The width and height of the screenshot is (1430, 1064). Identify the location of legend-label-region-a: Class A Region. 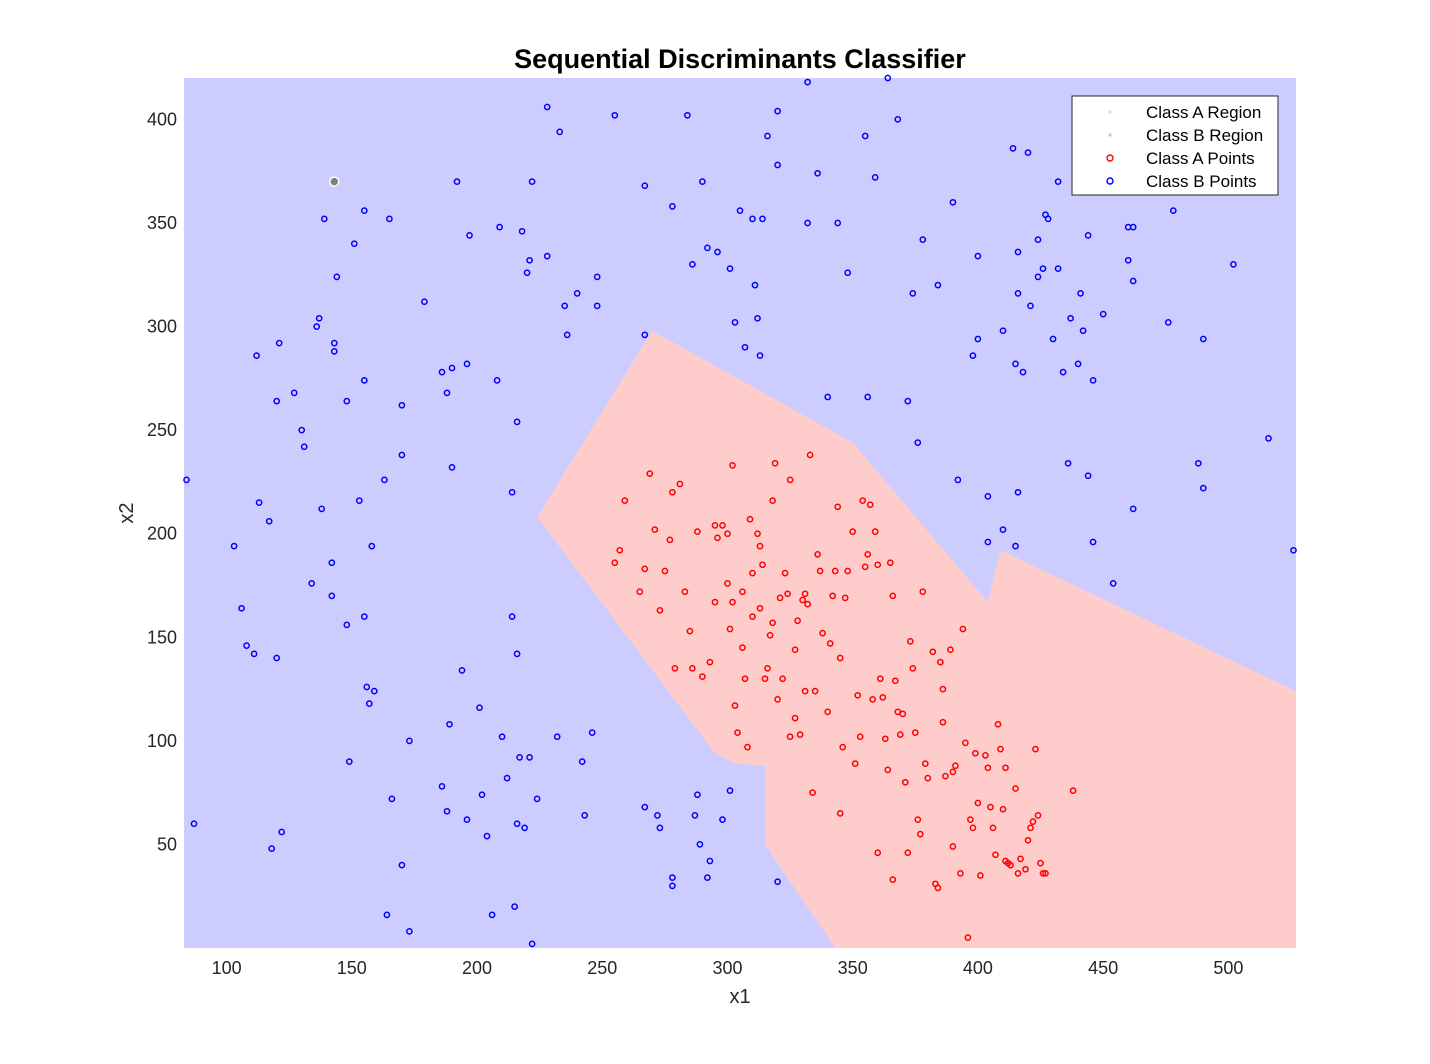
(1203, 112).